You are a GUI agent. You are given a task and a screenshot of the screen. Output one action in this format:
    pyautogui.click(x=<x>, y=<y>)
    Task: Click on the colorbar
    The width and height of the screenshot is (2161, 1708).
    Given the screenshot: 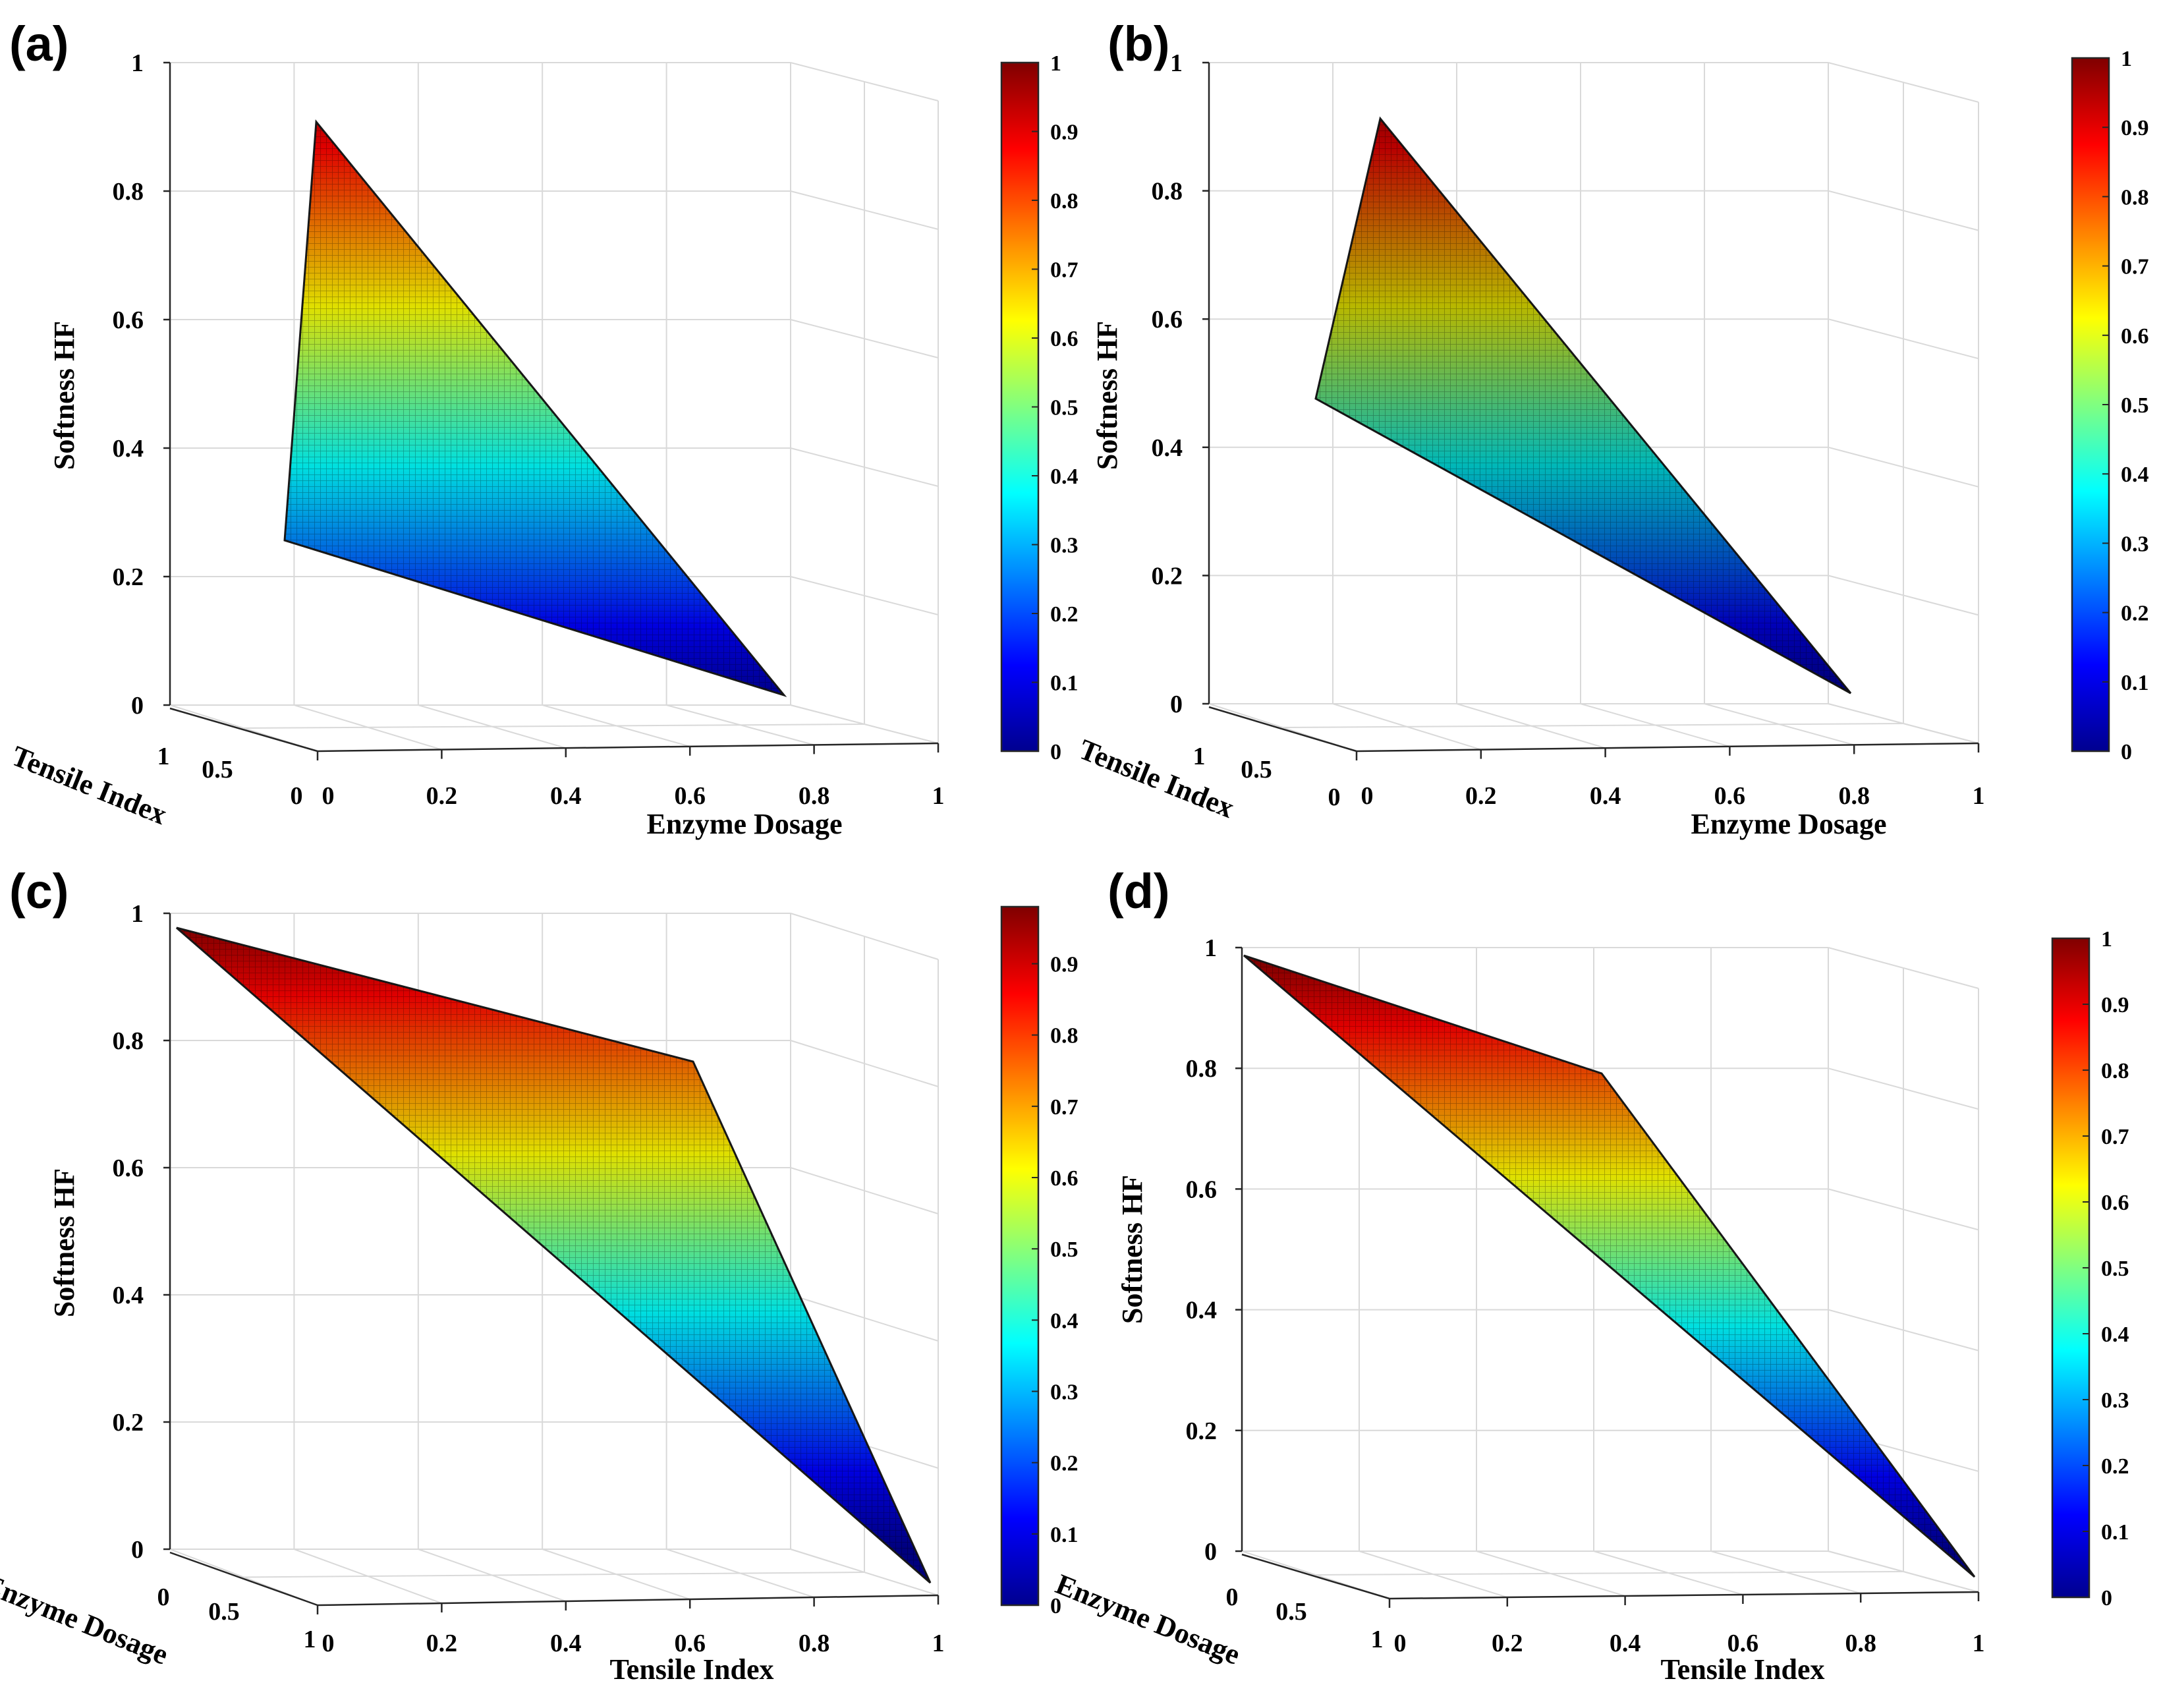 What is the action you would take?
    pyautogui.click(x=1020, y=1256)
    